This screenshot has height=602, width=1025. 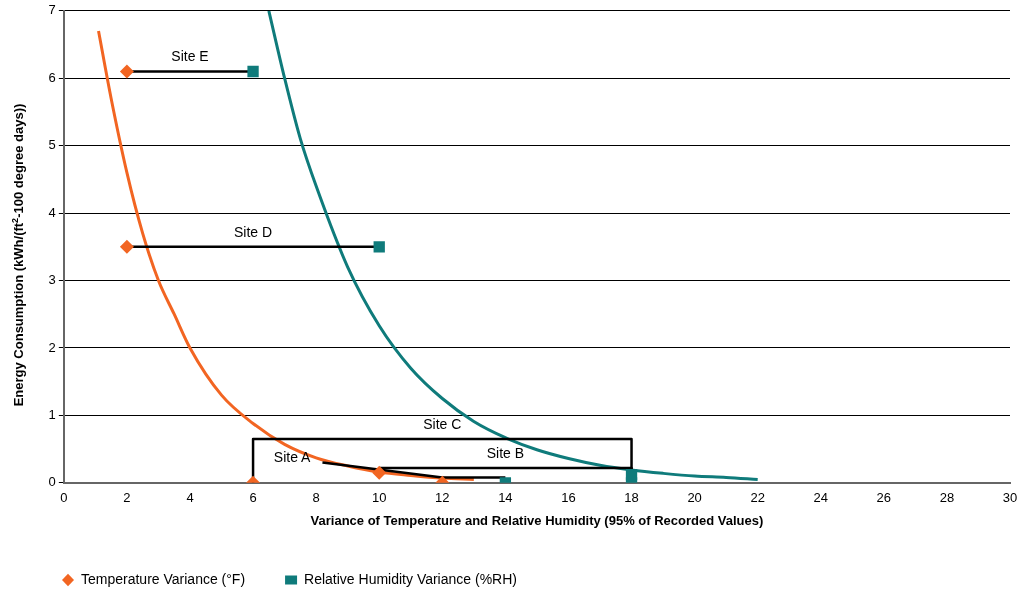 I want to click on x-tick-label: 4, so click(x=190, y=498).